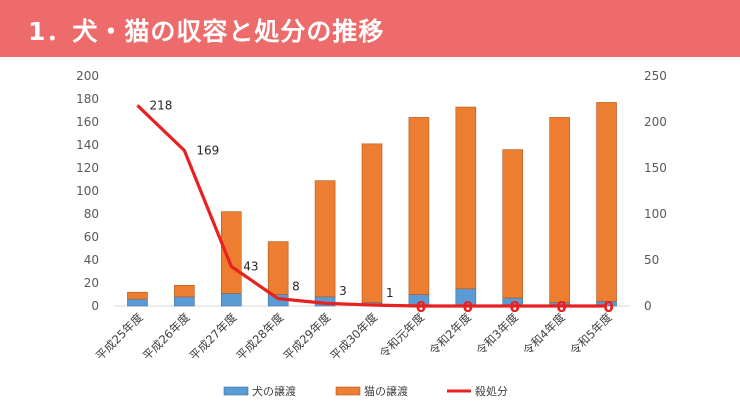 The image size is (740, 416). Describe the element at coordinates (655, 122) in the screenshot. I see `y-right-tick-label: 200` at that location.